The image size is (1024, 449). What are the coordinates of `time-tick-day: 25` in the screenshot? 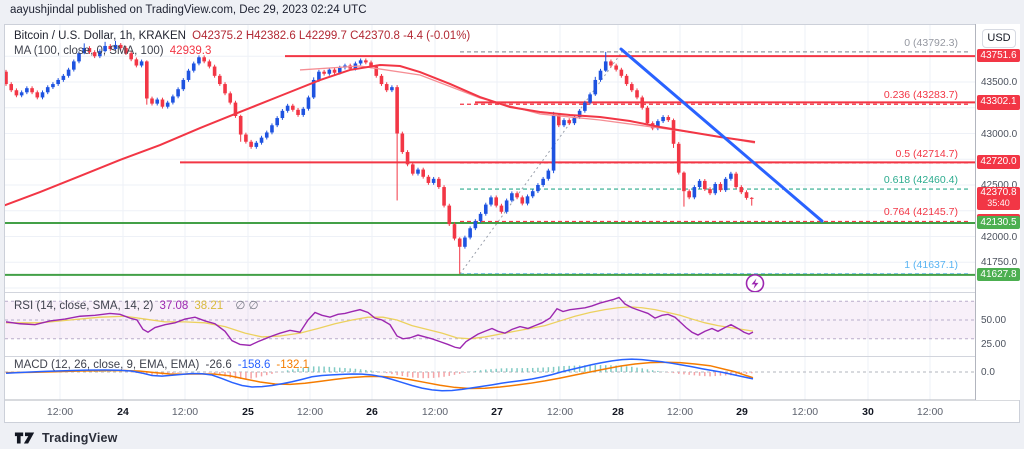 It's located at (248, 412).